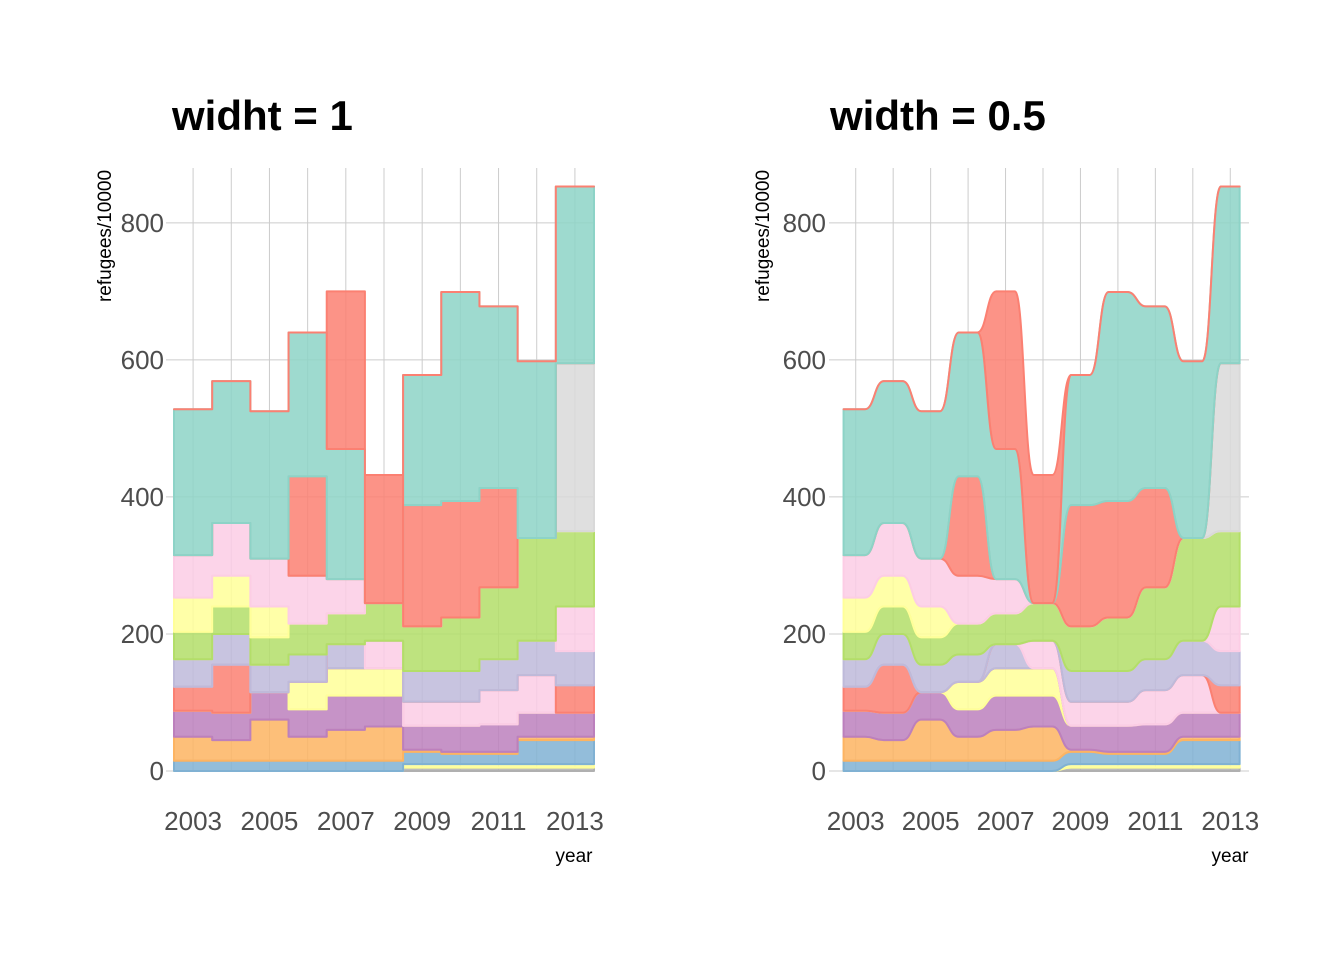  Describe the element at coordinates (262, 115) in the screenshot. I see `panel-title: widht = 1` at that location.